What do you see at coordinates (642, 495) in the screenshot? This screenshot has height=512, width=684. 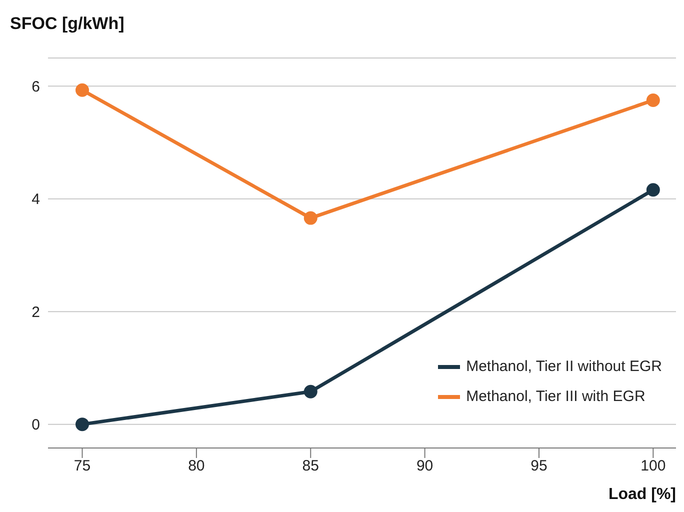 I see `x-axis-title: Load [%]` at bounding box center [642, 495].